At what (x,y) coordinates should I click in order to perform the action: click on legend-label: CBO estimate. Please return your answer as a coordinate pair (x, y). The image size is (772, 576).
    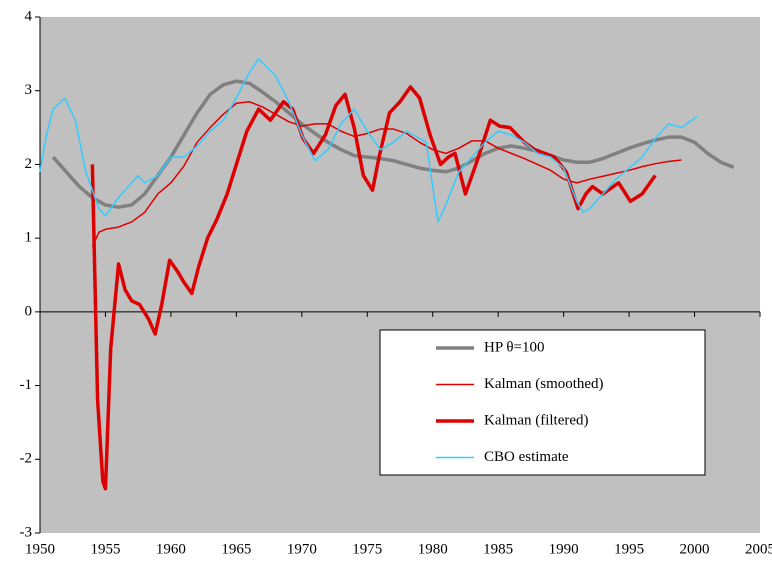
    Looking at the image, I should click on (526, 457).